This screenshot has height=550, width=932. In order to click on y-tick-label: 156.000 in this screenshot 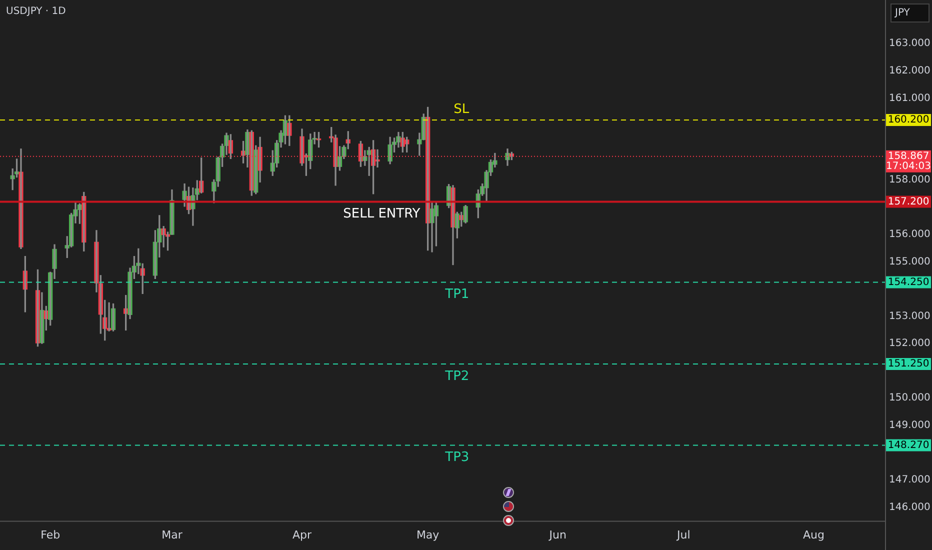, I will do `click(909, 234)`.